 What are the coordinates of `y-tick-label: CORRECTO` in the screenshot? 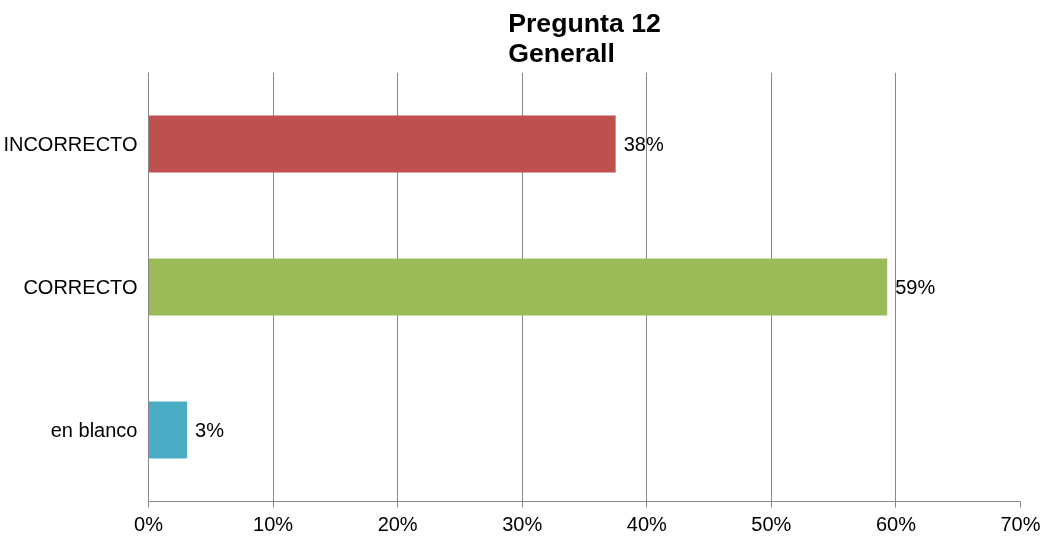 It's located at (80, 287).